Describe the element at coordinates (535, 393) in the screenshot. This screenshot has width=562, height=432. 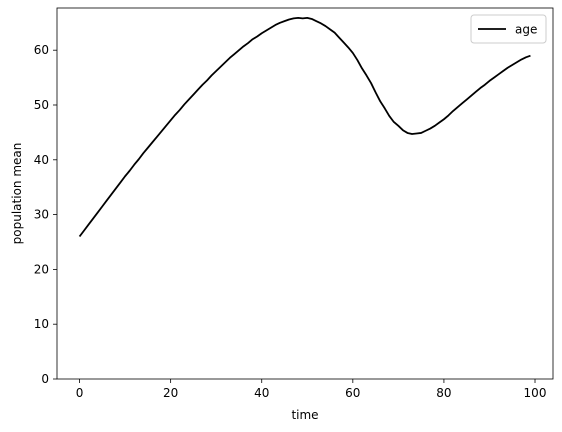
I see `x-tick-label: 100` at that location.